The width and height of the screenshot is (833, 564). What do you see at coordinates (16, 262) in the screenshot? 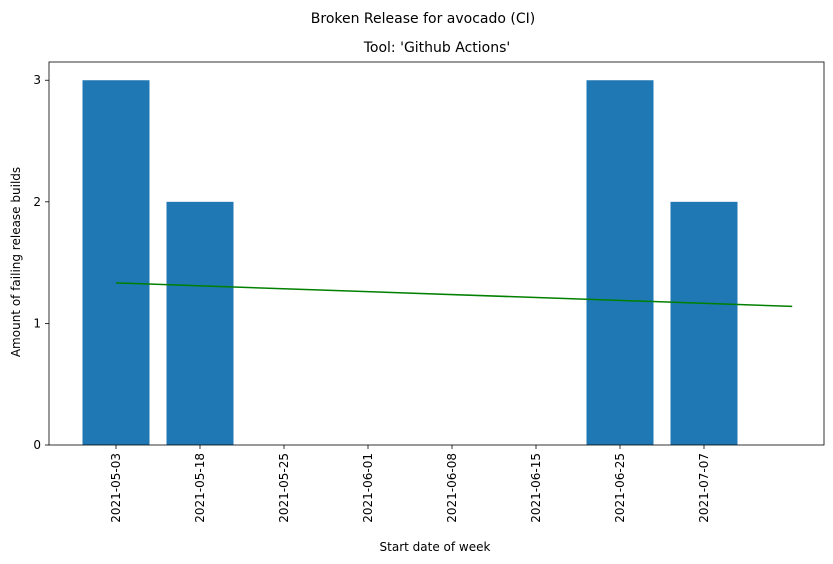
I see `y-axis-label: Amount of failing release builds` at bounding box center [16, 262].